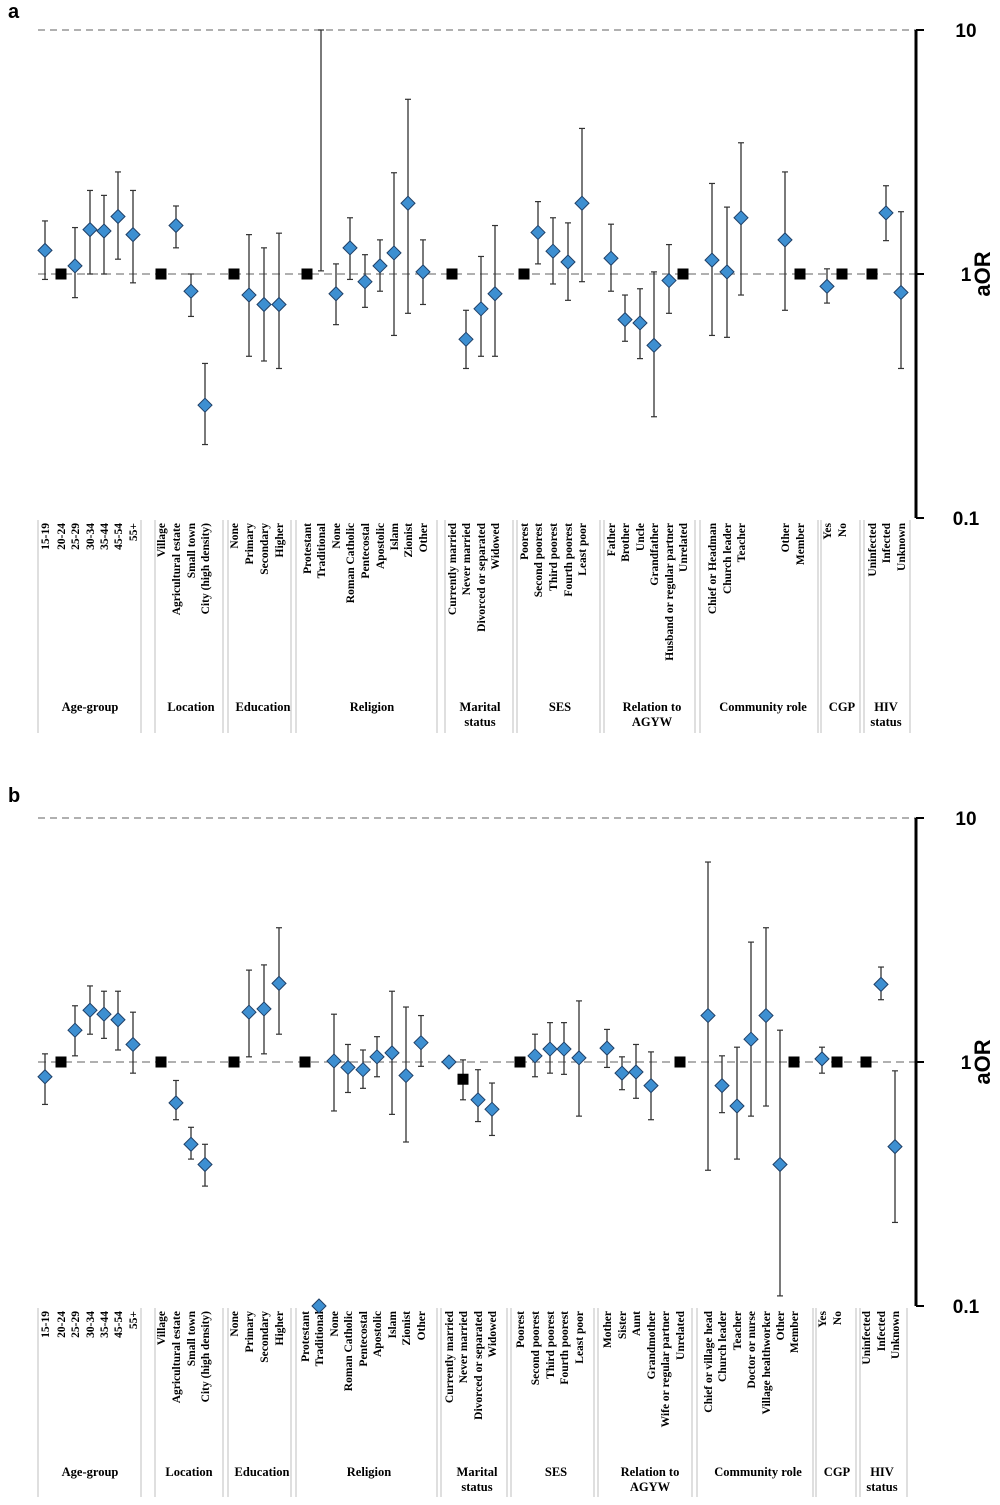  Describe the element at coordinates (450, 1356) in the screenshot. I see `category-label: Currently married` at that location.